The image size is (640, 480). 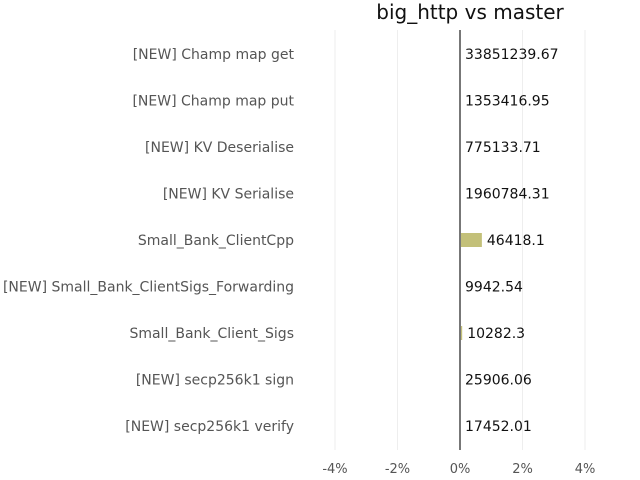 I want to click on x-axis-tick-labels: -4% -2% 0% 2% 4%, so click(x=458, y=469).